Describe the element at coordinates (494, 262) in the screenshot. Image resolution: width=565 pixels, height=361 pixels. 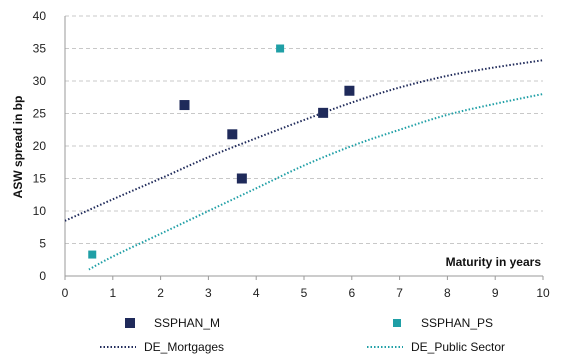
I see `x-axis-title: Maturity in years` at that location.